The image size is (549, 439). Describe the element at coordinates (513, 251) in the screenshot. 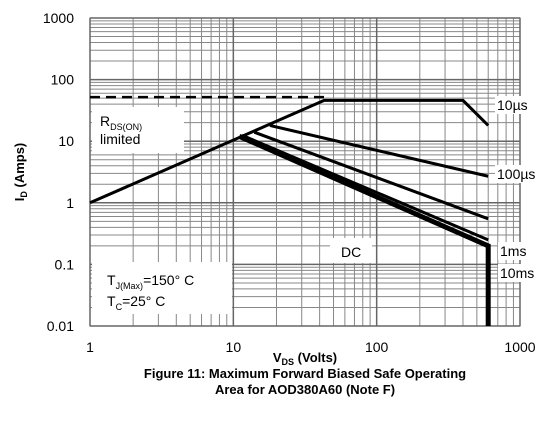

I see `series-label: 1ms` at that location.